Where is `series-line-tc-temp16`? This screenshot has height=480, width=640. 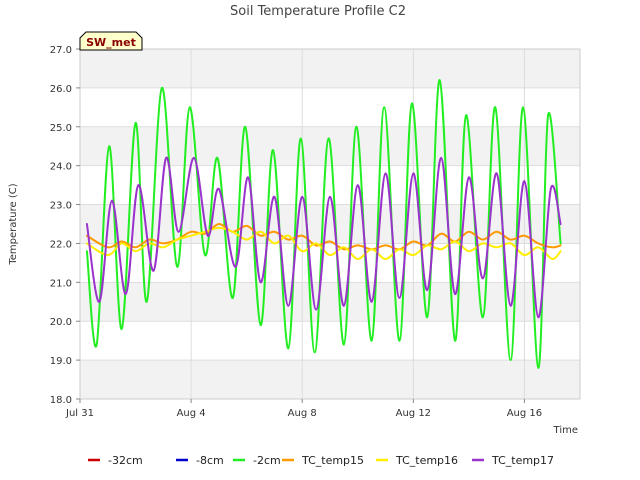
series-line-tc-temp16 is located at coordinates (323, 243).